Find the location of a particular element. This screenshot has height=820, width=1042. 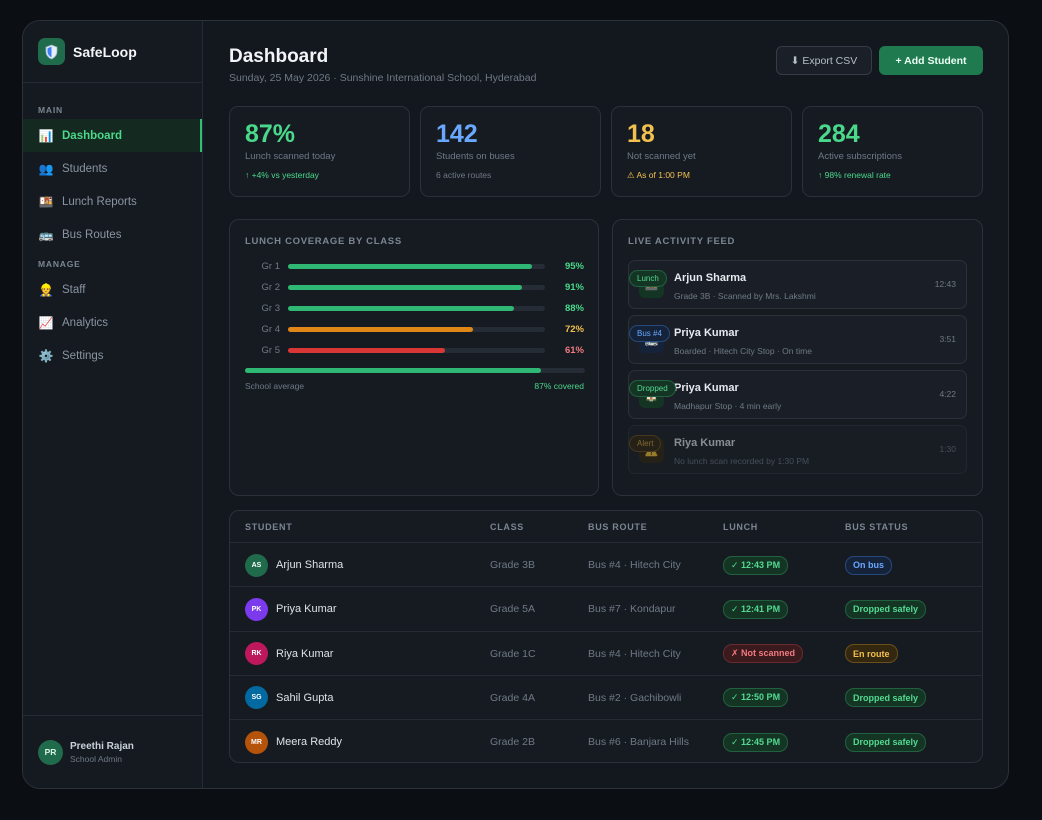

lunch-status-badge: ✓ 12:45 PM is located at coordinates (756, 742).